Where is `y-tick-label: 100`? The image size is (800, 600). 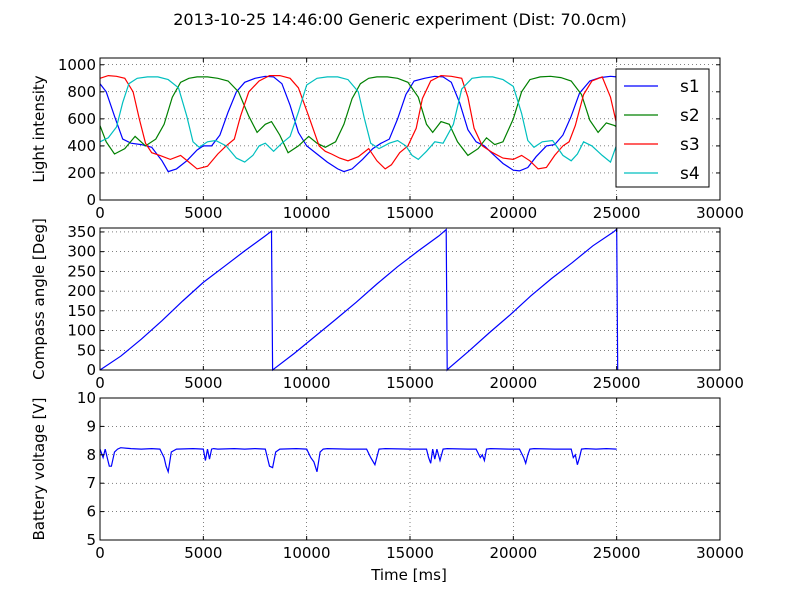
y-tick-label: 100 is located at coordinates (81, 331).